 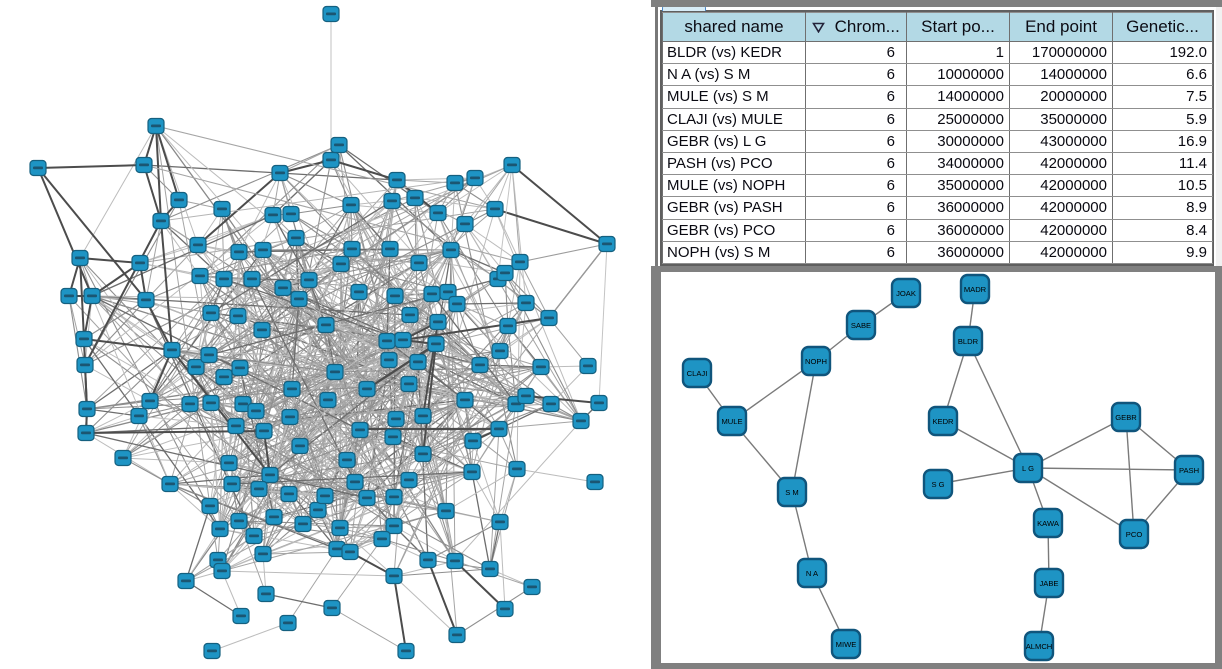 What do you see at coordinates (1028, 468) in the screenshot?
I see `svg-text: L G` at bounding box center [1028, 468].